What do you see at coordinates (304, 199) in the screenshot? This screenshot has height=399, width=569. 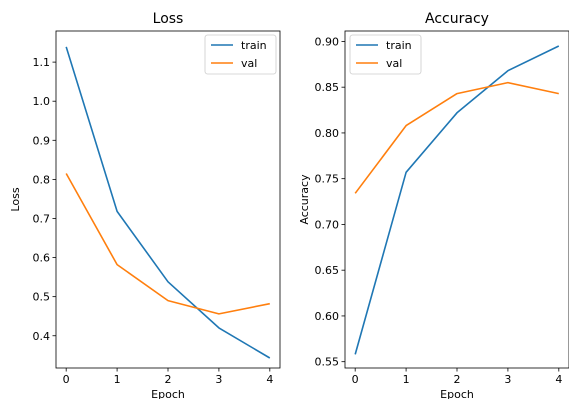 I see `y-axis-label: Accuracy` at bounding box center [304, 199].